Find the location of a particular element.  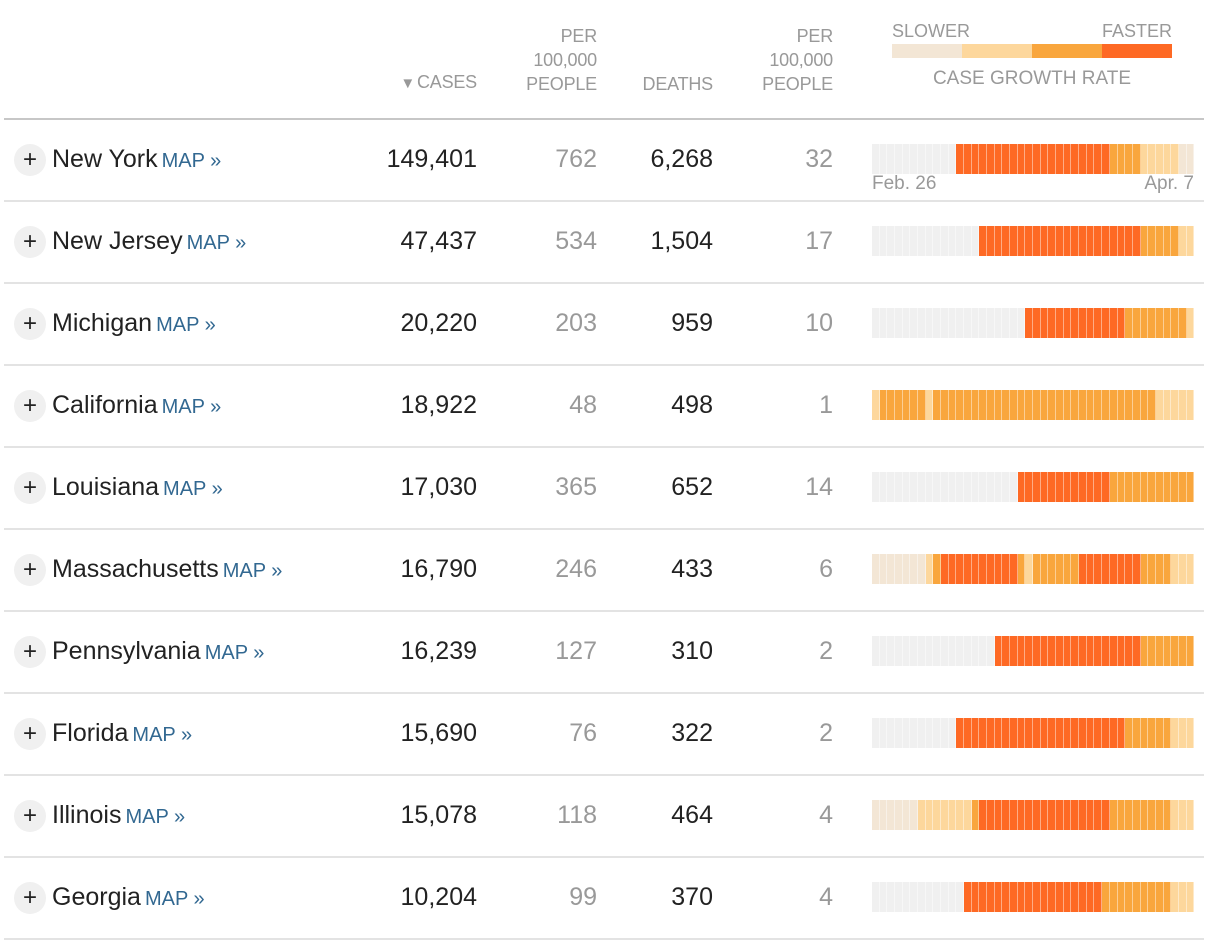

growth-rate-legend: Slower Faster Case growth rate is located at coordinates (1032, 55).